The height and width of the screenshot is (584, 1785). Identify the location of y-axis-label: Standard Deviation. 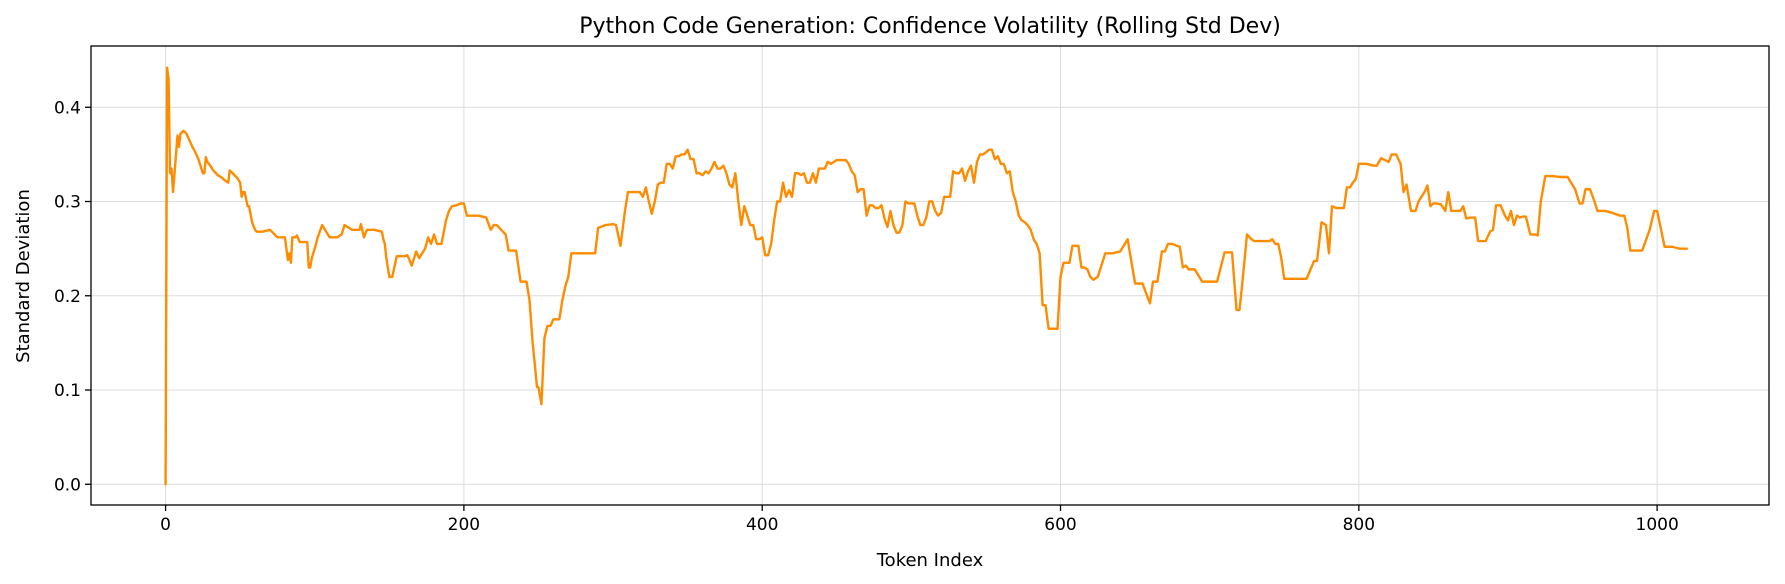
(23, 276).